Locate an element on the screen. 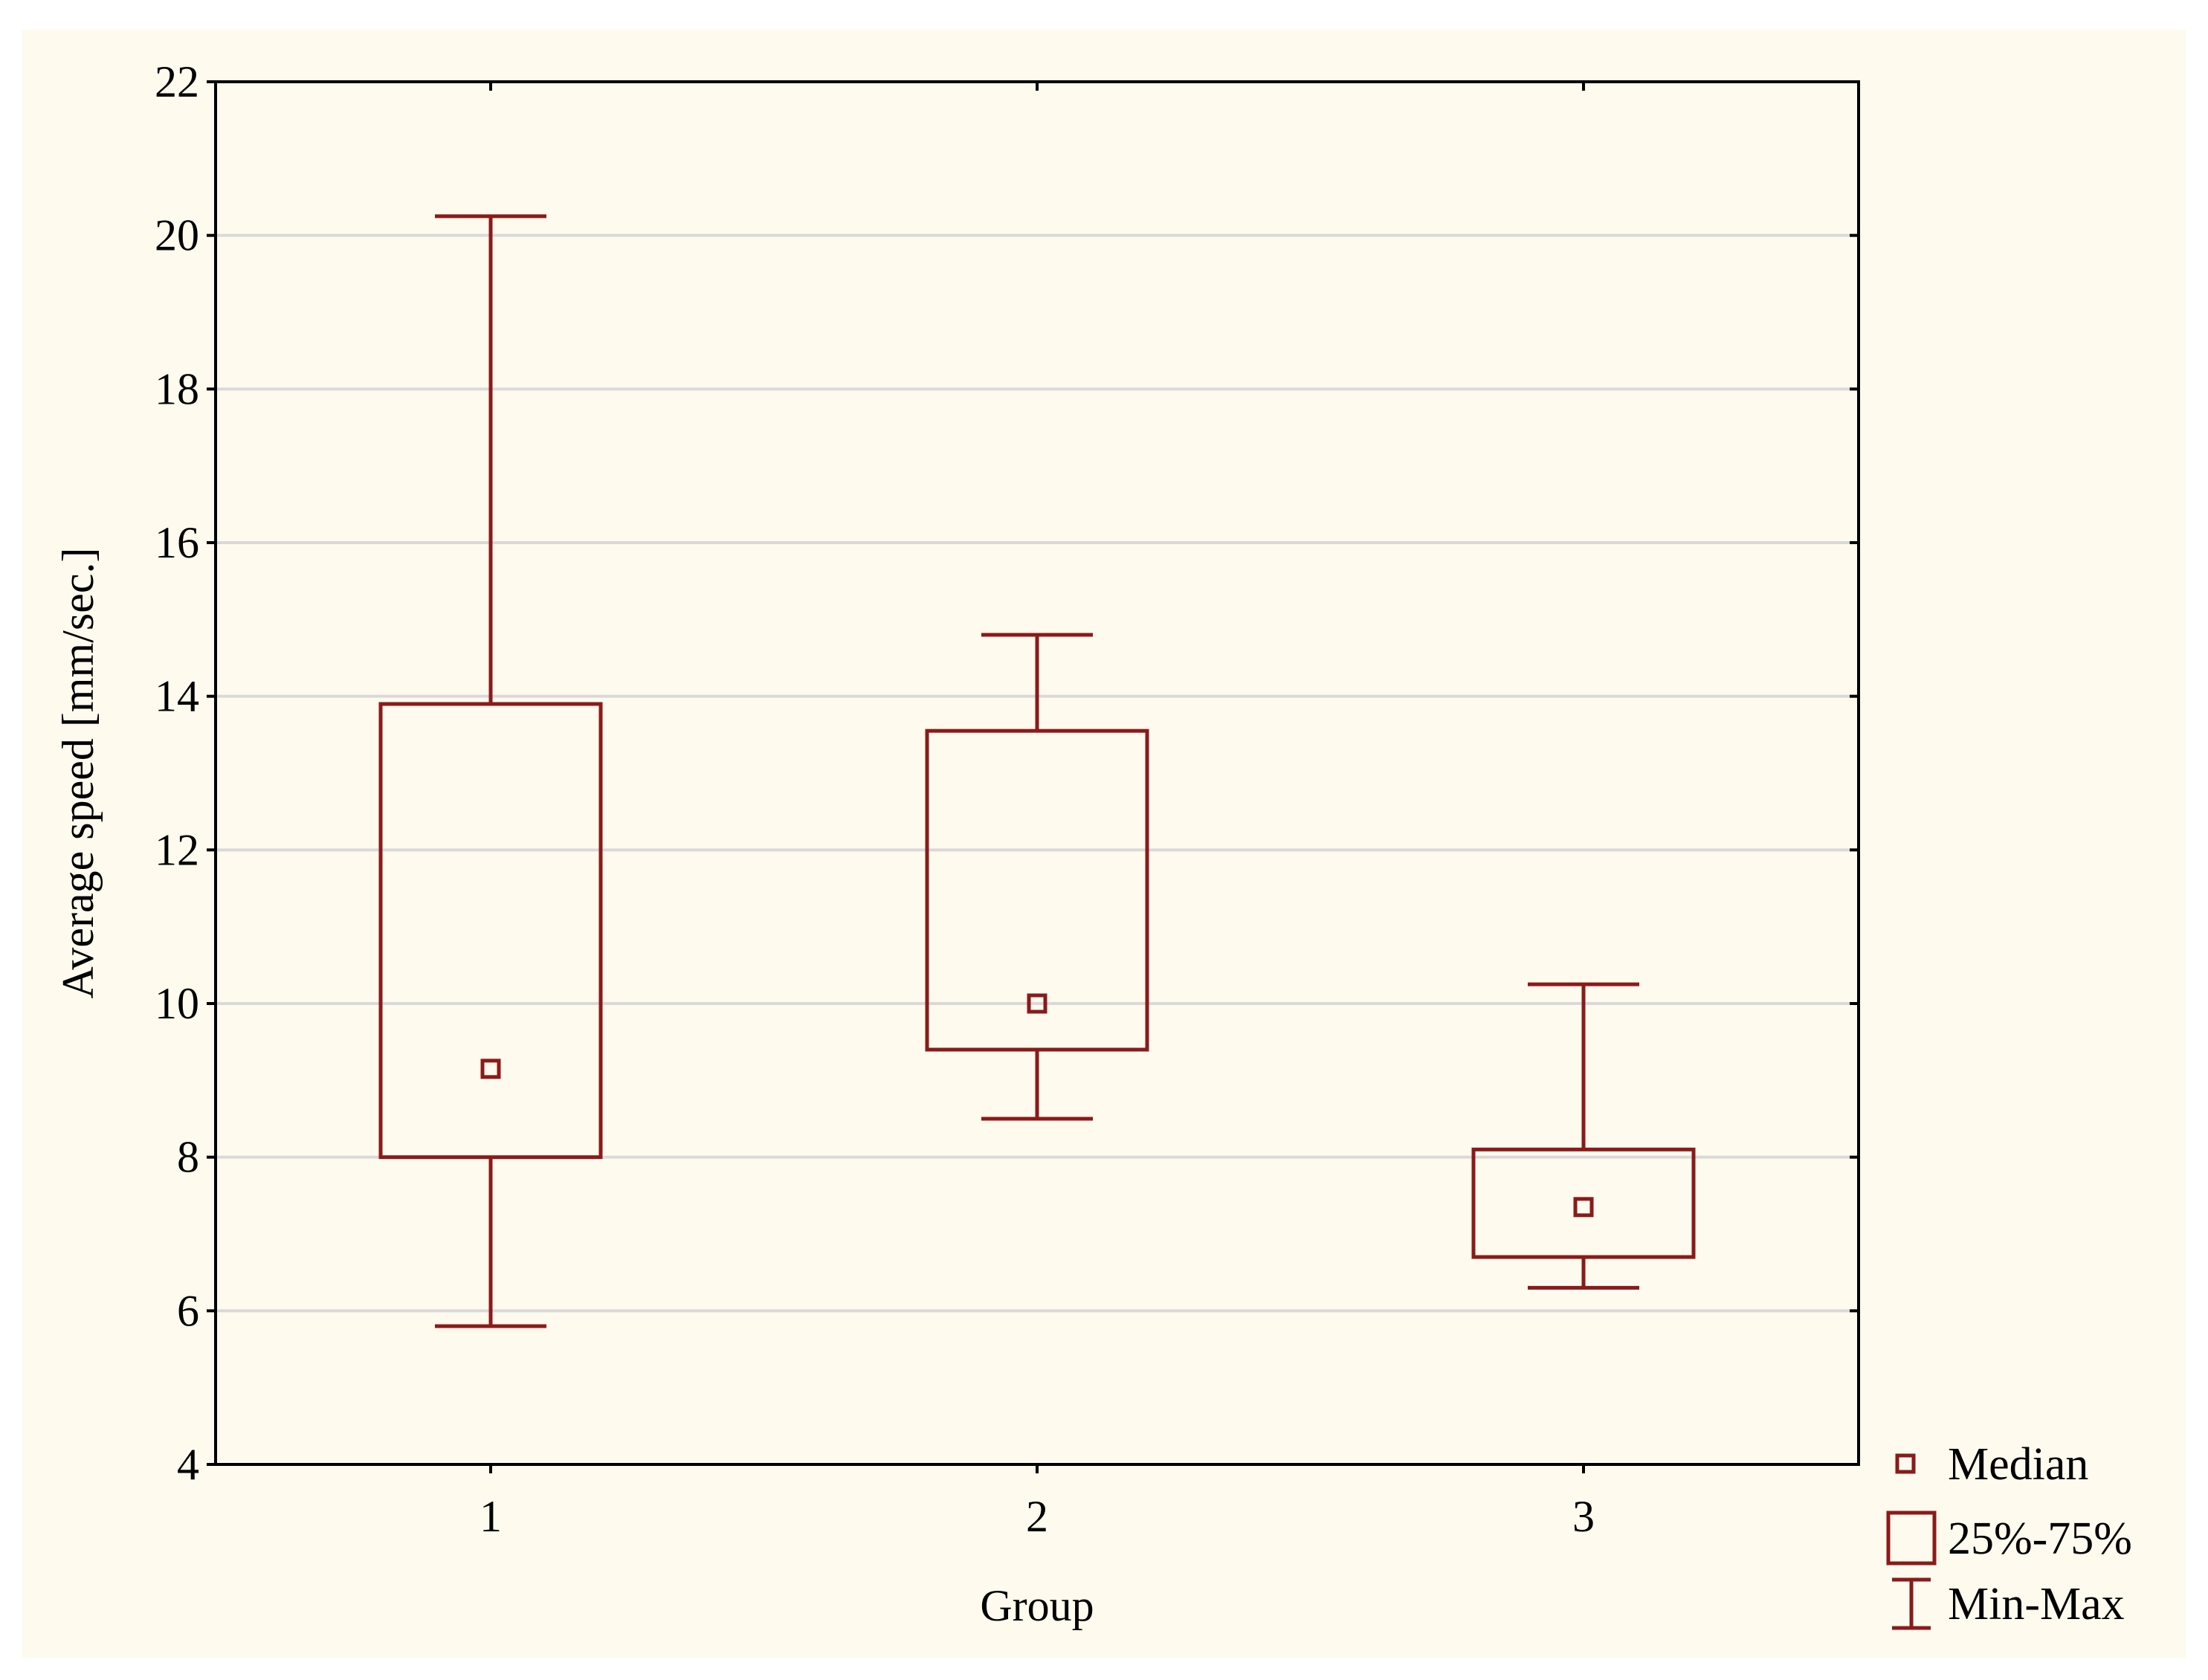 The width and height of the screenshot is (2208, 1680). legend-label-whisker: Min-Max is located at coordinates (2036, 1604).